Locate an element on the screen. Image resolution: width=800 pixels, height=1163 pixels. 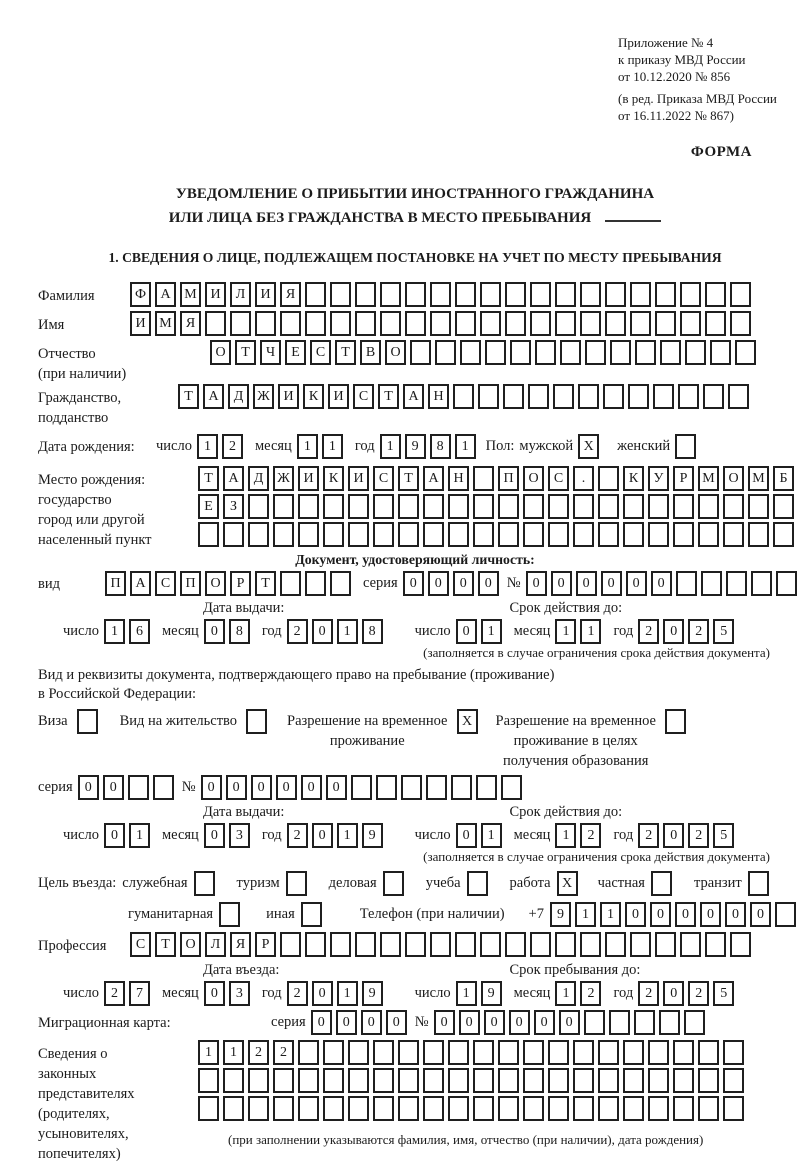
form-cell: 5 is located at coordinates (724, 835).